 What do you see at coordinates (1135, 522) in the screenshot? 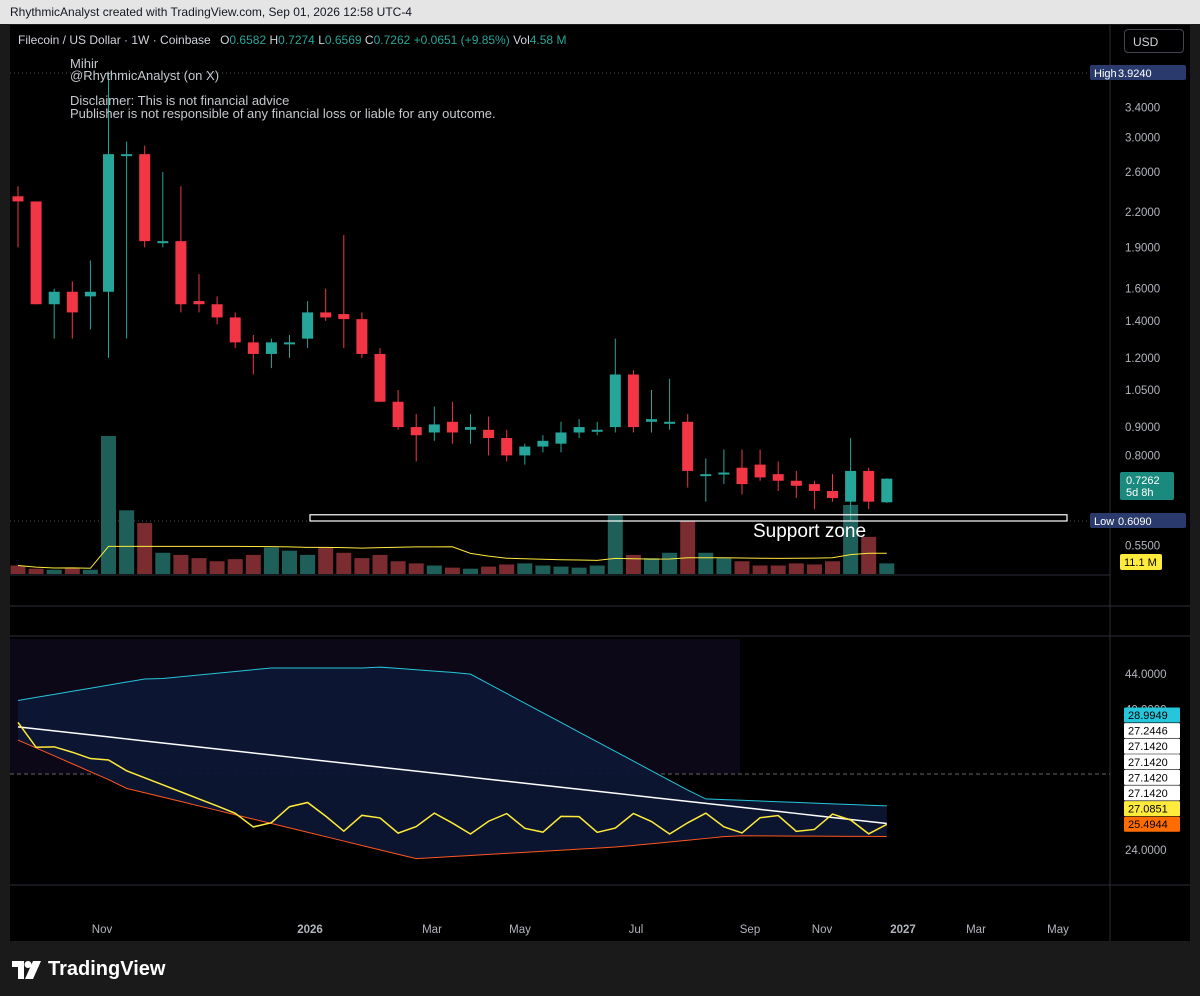
I see `low-tag-text: 0.6090` at bounding box center [1135, 522].